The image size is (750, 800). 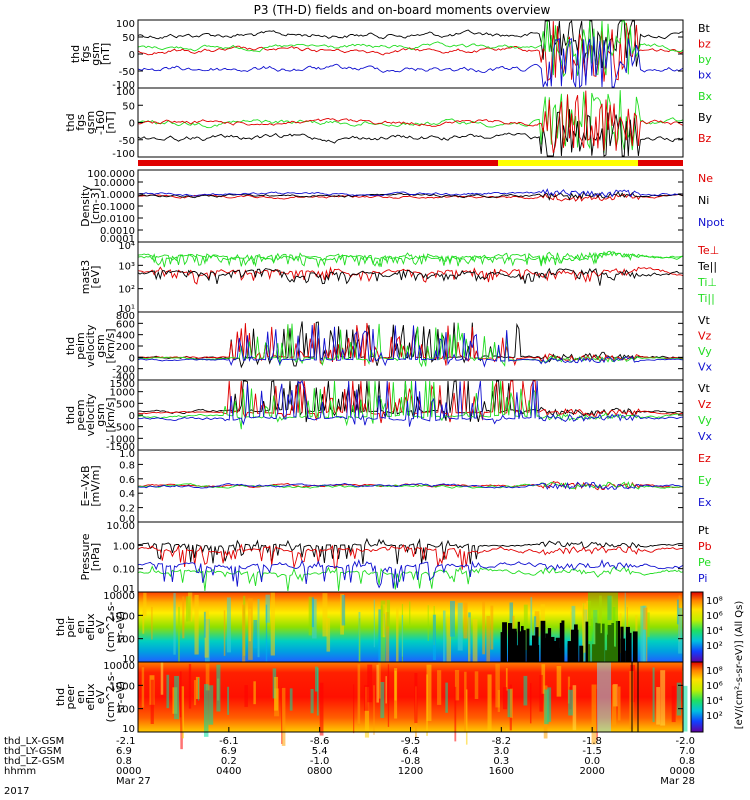 What do you see at coordinates (120, 526) in the screenshot?
I see `y-tick-label: 10.00` at bounding box center [120, 526].